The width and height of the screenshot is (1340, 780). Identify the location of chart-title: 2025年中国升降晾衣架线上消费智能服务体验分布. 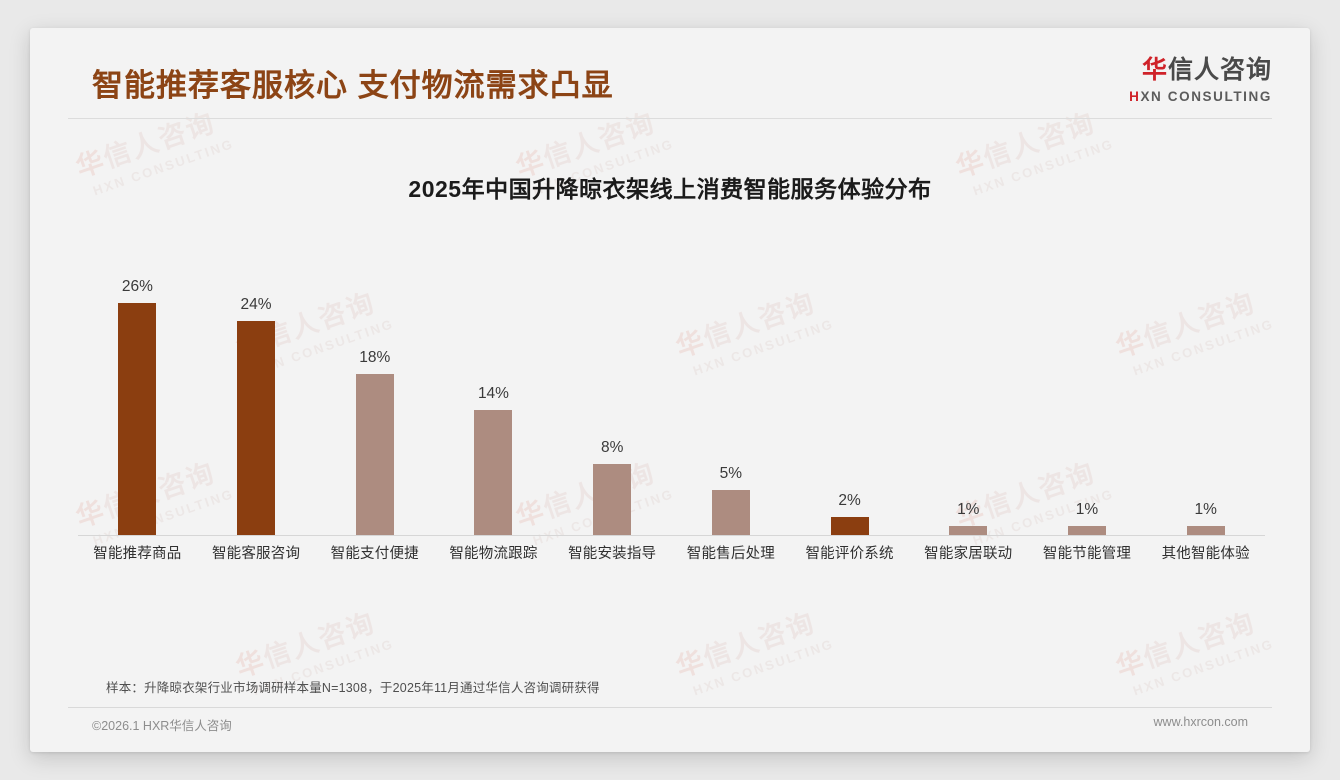
(670, 189).